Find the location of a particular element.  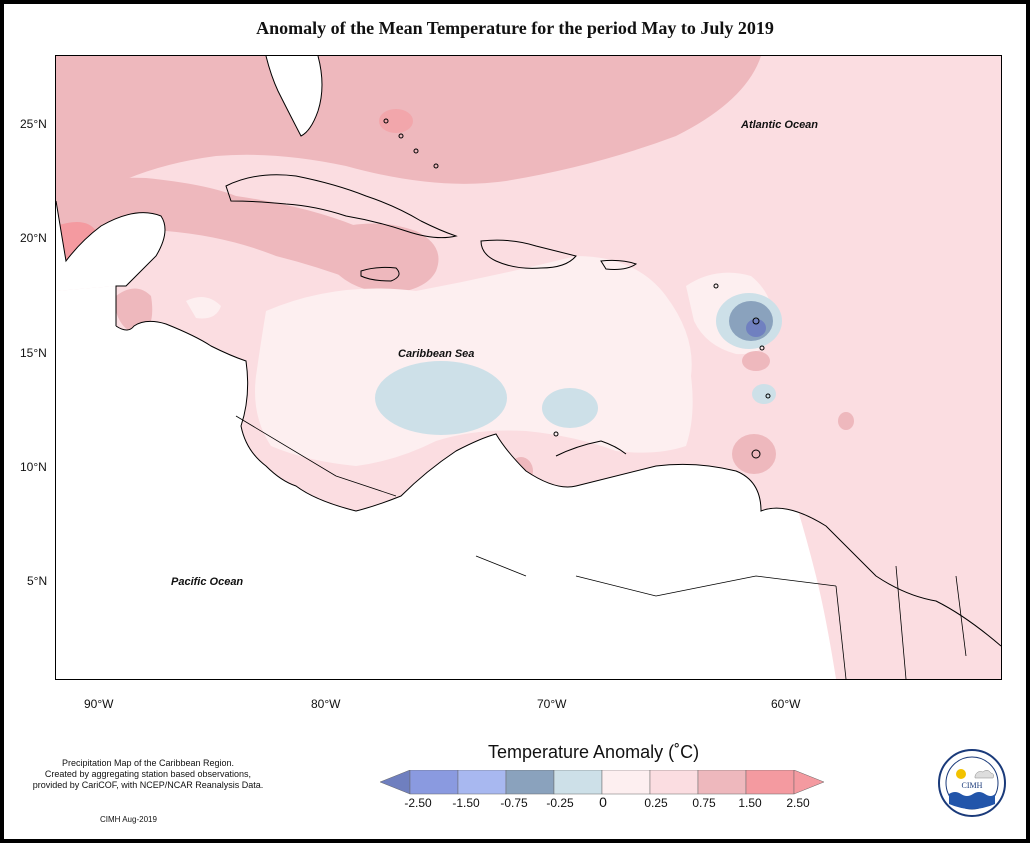

legend-title: Temperature Anomaly (˚C) is located at coordinates (594, 752).